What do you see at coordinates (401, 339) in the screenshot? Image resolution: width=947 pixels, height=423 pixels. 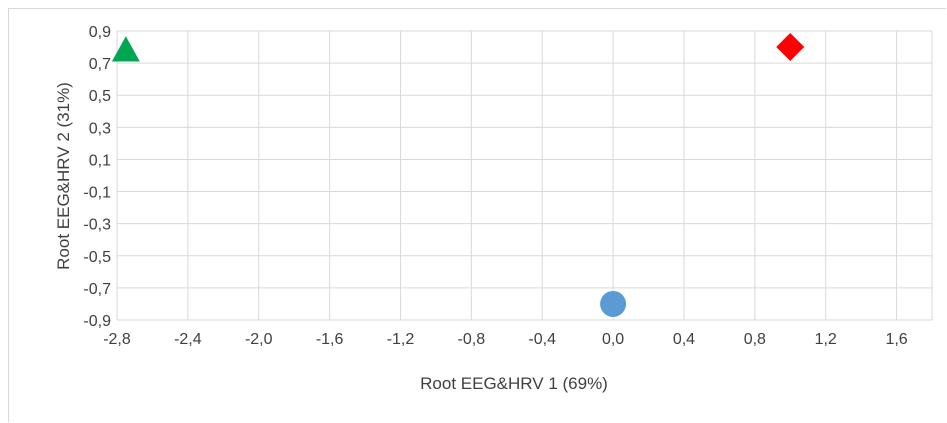 I see `x-tick-label: -1,2` at bounding box center [401, 339].